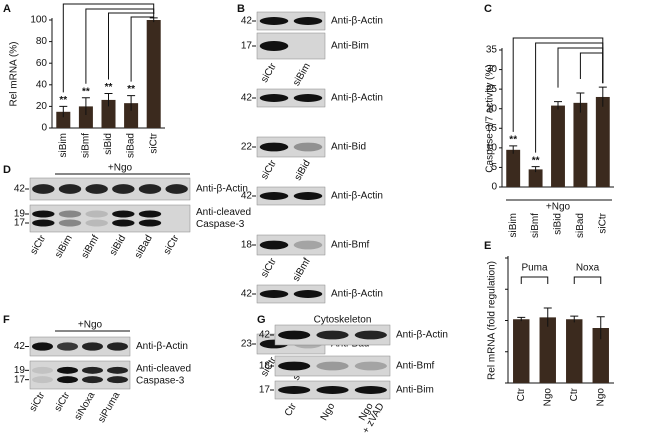  Describe the element at coordinates (488, 9) in the screenshot. I see `panel-letter: C` at that location.